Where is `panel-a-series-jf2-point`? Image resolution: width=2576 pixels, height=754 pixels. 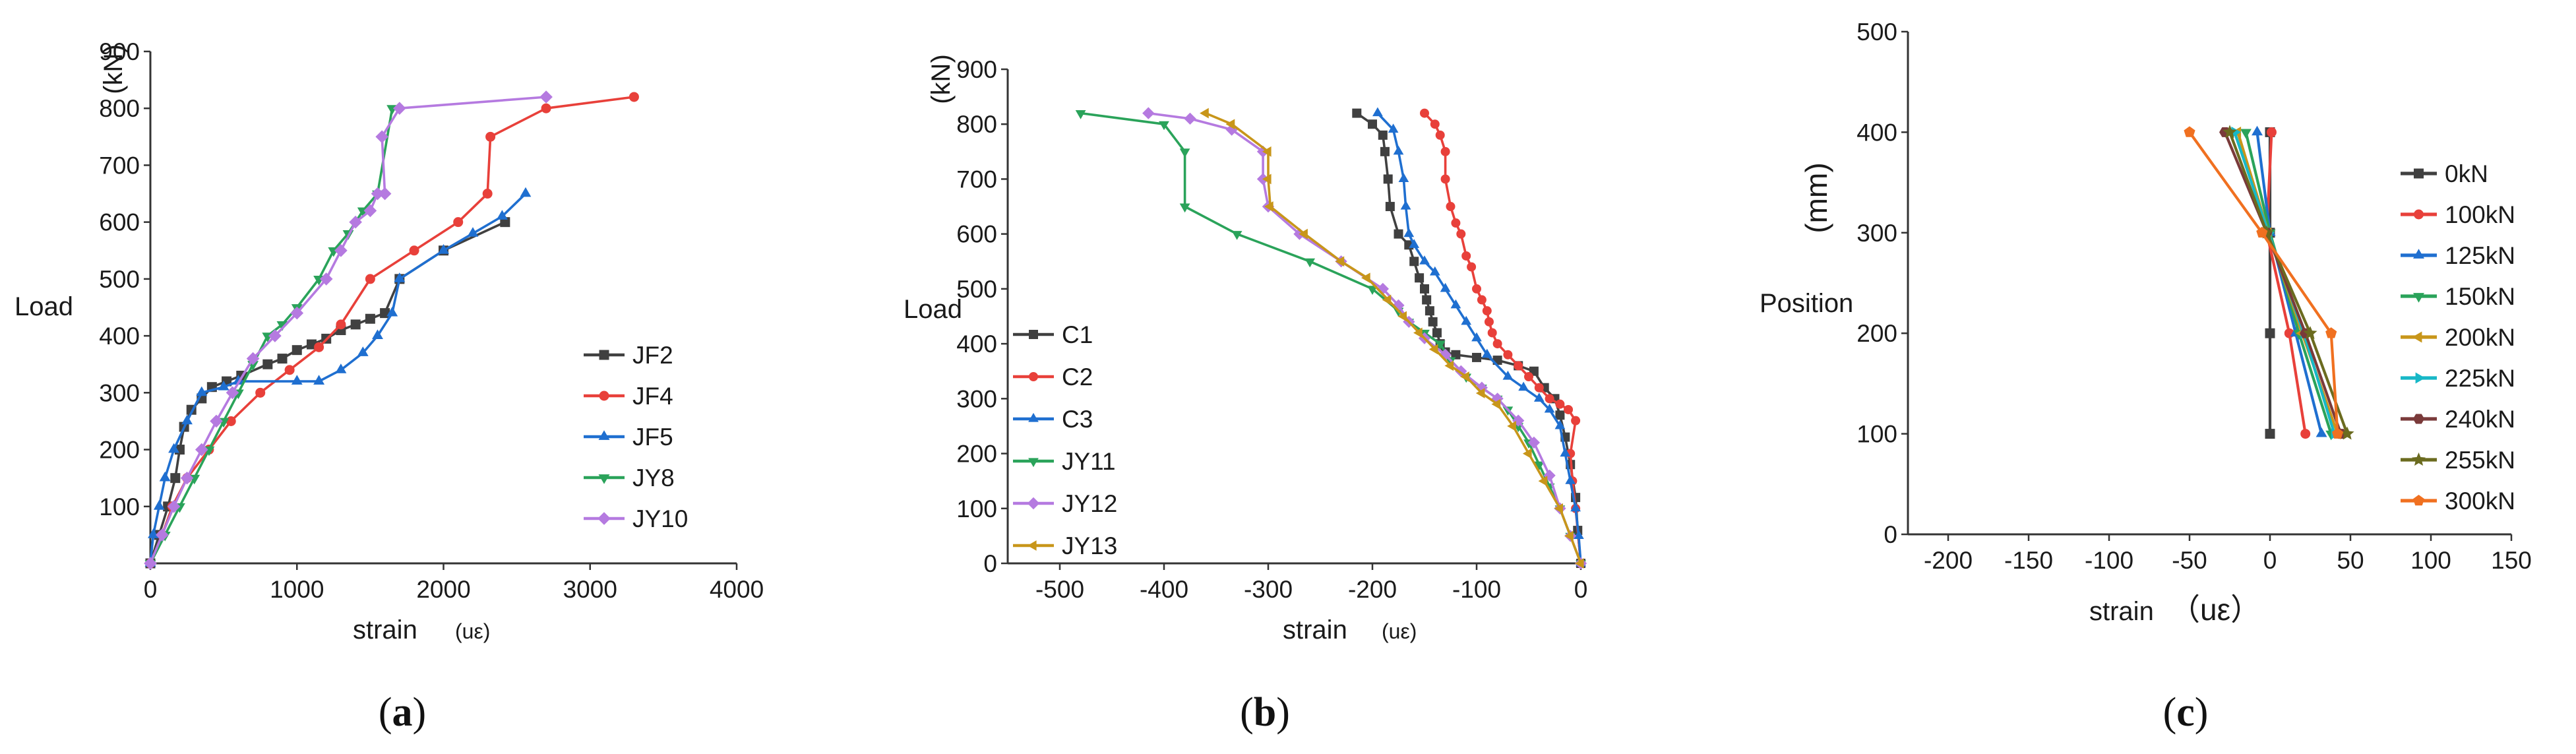 panel-a-series-jf2-point is located at coordinates (385, 313).